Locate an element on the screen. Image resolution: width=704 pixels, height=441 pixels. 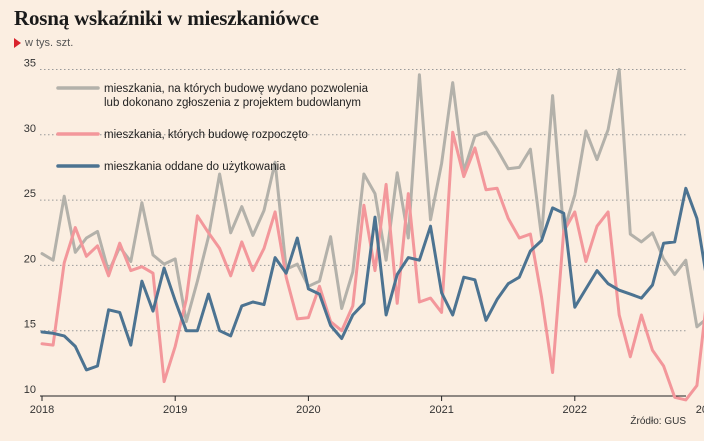
y-tick-label: 15 is located at coordinates (30, 325).